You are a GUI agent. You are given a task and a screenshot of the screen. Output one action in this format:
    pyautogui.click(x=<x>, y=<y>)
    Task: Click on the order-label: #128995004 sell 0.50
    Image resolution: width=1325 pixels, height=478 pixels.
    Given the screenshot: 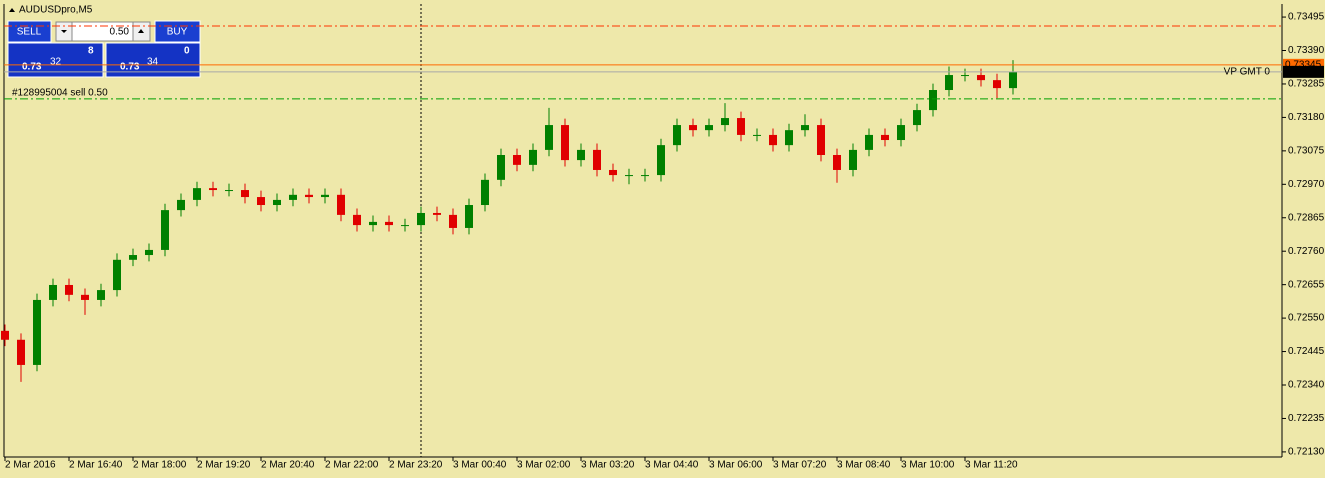 What is the action you would take?
    pyautogui.click(x=60, y=93)
    